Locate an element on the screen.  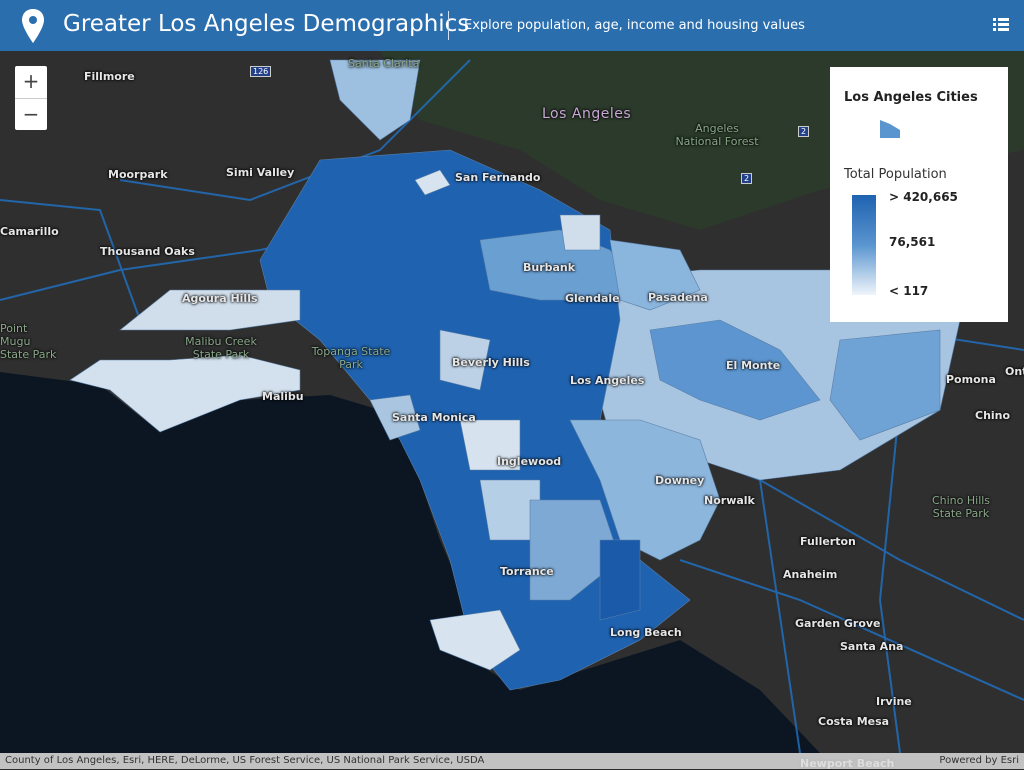
powered-text: Powered by is located at coordinates (968, 760).